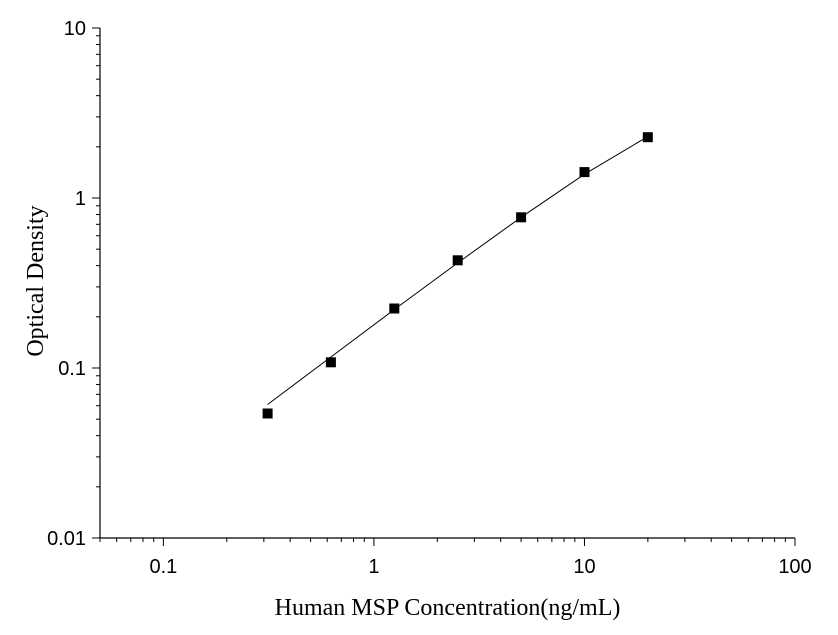 This screenshot has height=635, width=838. Describe the element at coordinates (794, 567) in the screenshot. I see `x-tick-label: 100` at that location.